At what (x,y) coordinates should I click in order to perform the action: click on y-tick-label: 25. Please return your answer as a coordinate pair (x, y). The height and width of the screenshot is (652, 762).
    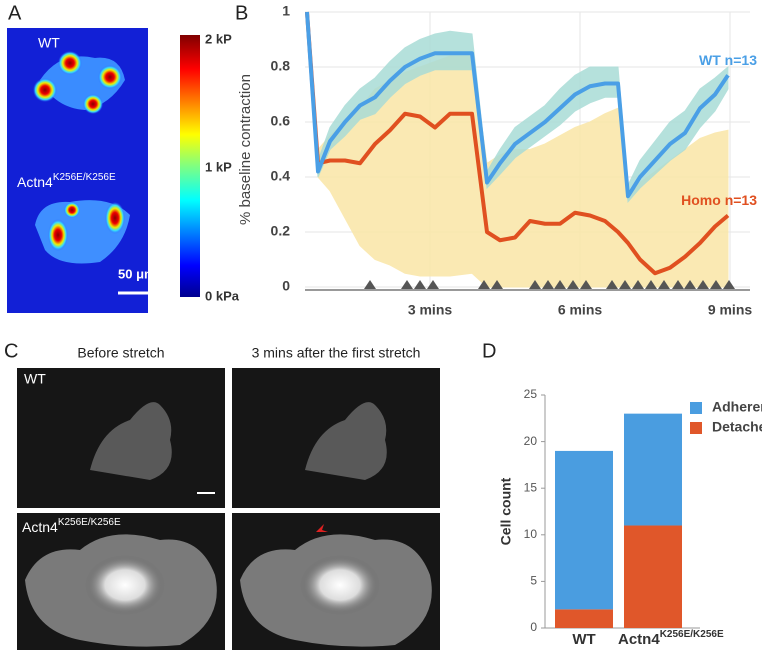
    Looking at the image, I should click on (531, 394).